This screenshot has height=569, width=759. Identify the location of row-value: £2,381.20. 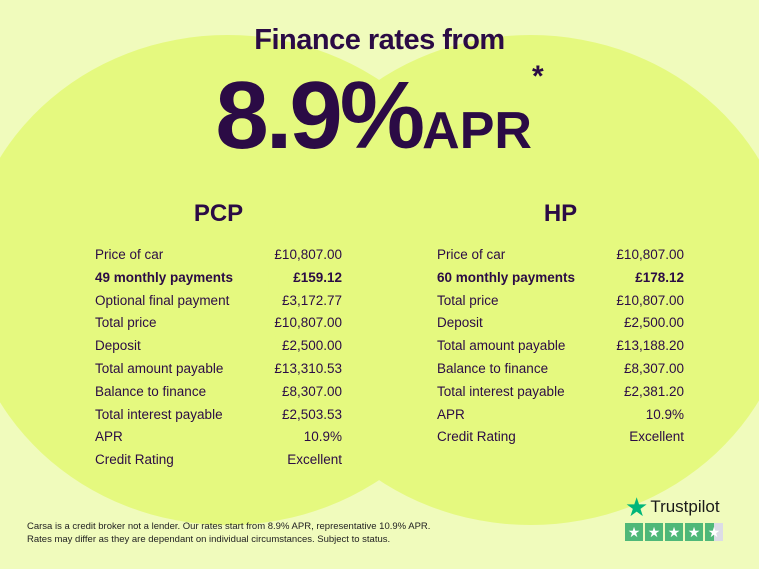
(653, 391).